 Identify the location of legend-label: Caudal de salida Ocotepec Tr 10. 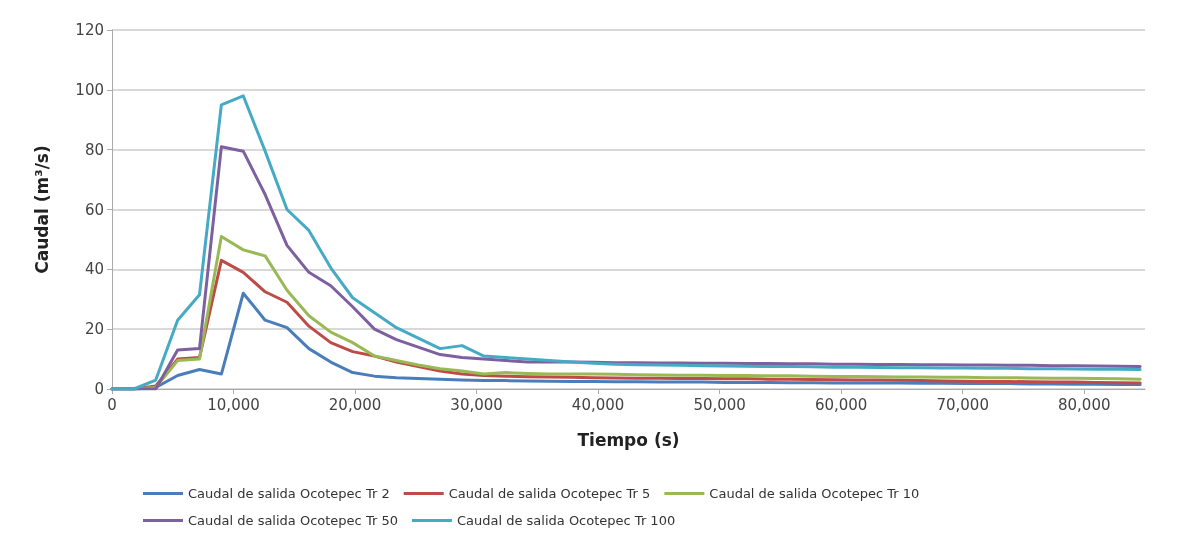
(814, 493).